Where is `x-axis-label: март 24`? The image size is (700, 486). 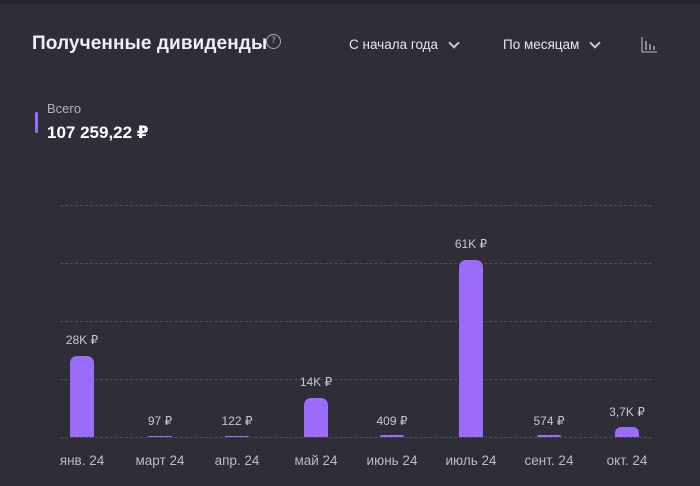 x-axis-label: март 24 is located at coordinates (160, 460).